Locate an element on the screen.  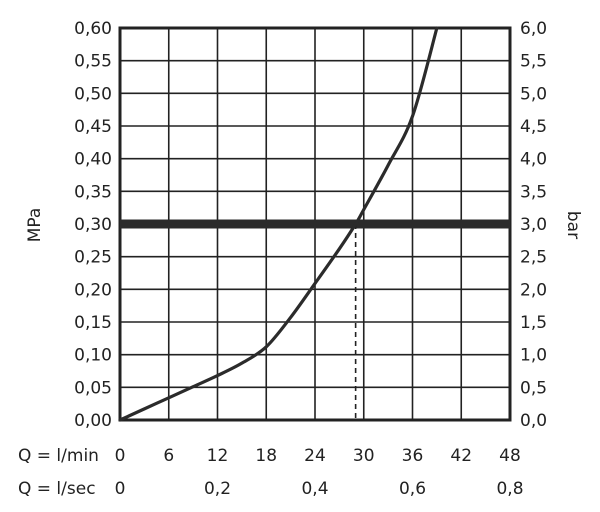
x-axis-lmin-tick-label: 18 is located at coordinates (266, 456).